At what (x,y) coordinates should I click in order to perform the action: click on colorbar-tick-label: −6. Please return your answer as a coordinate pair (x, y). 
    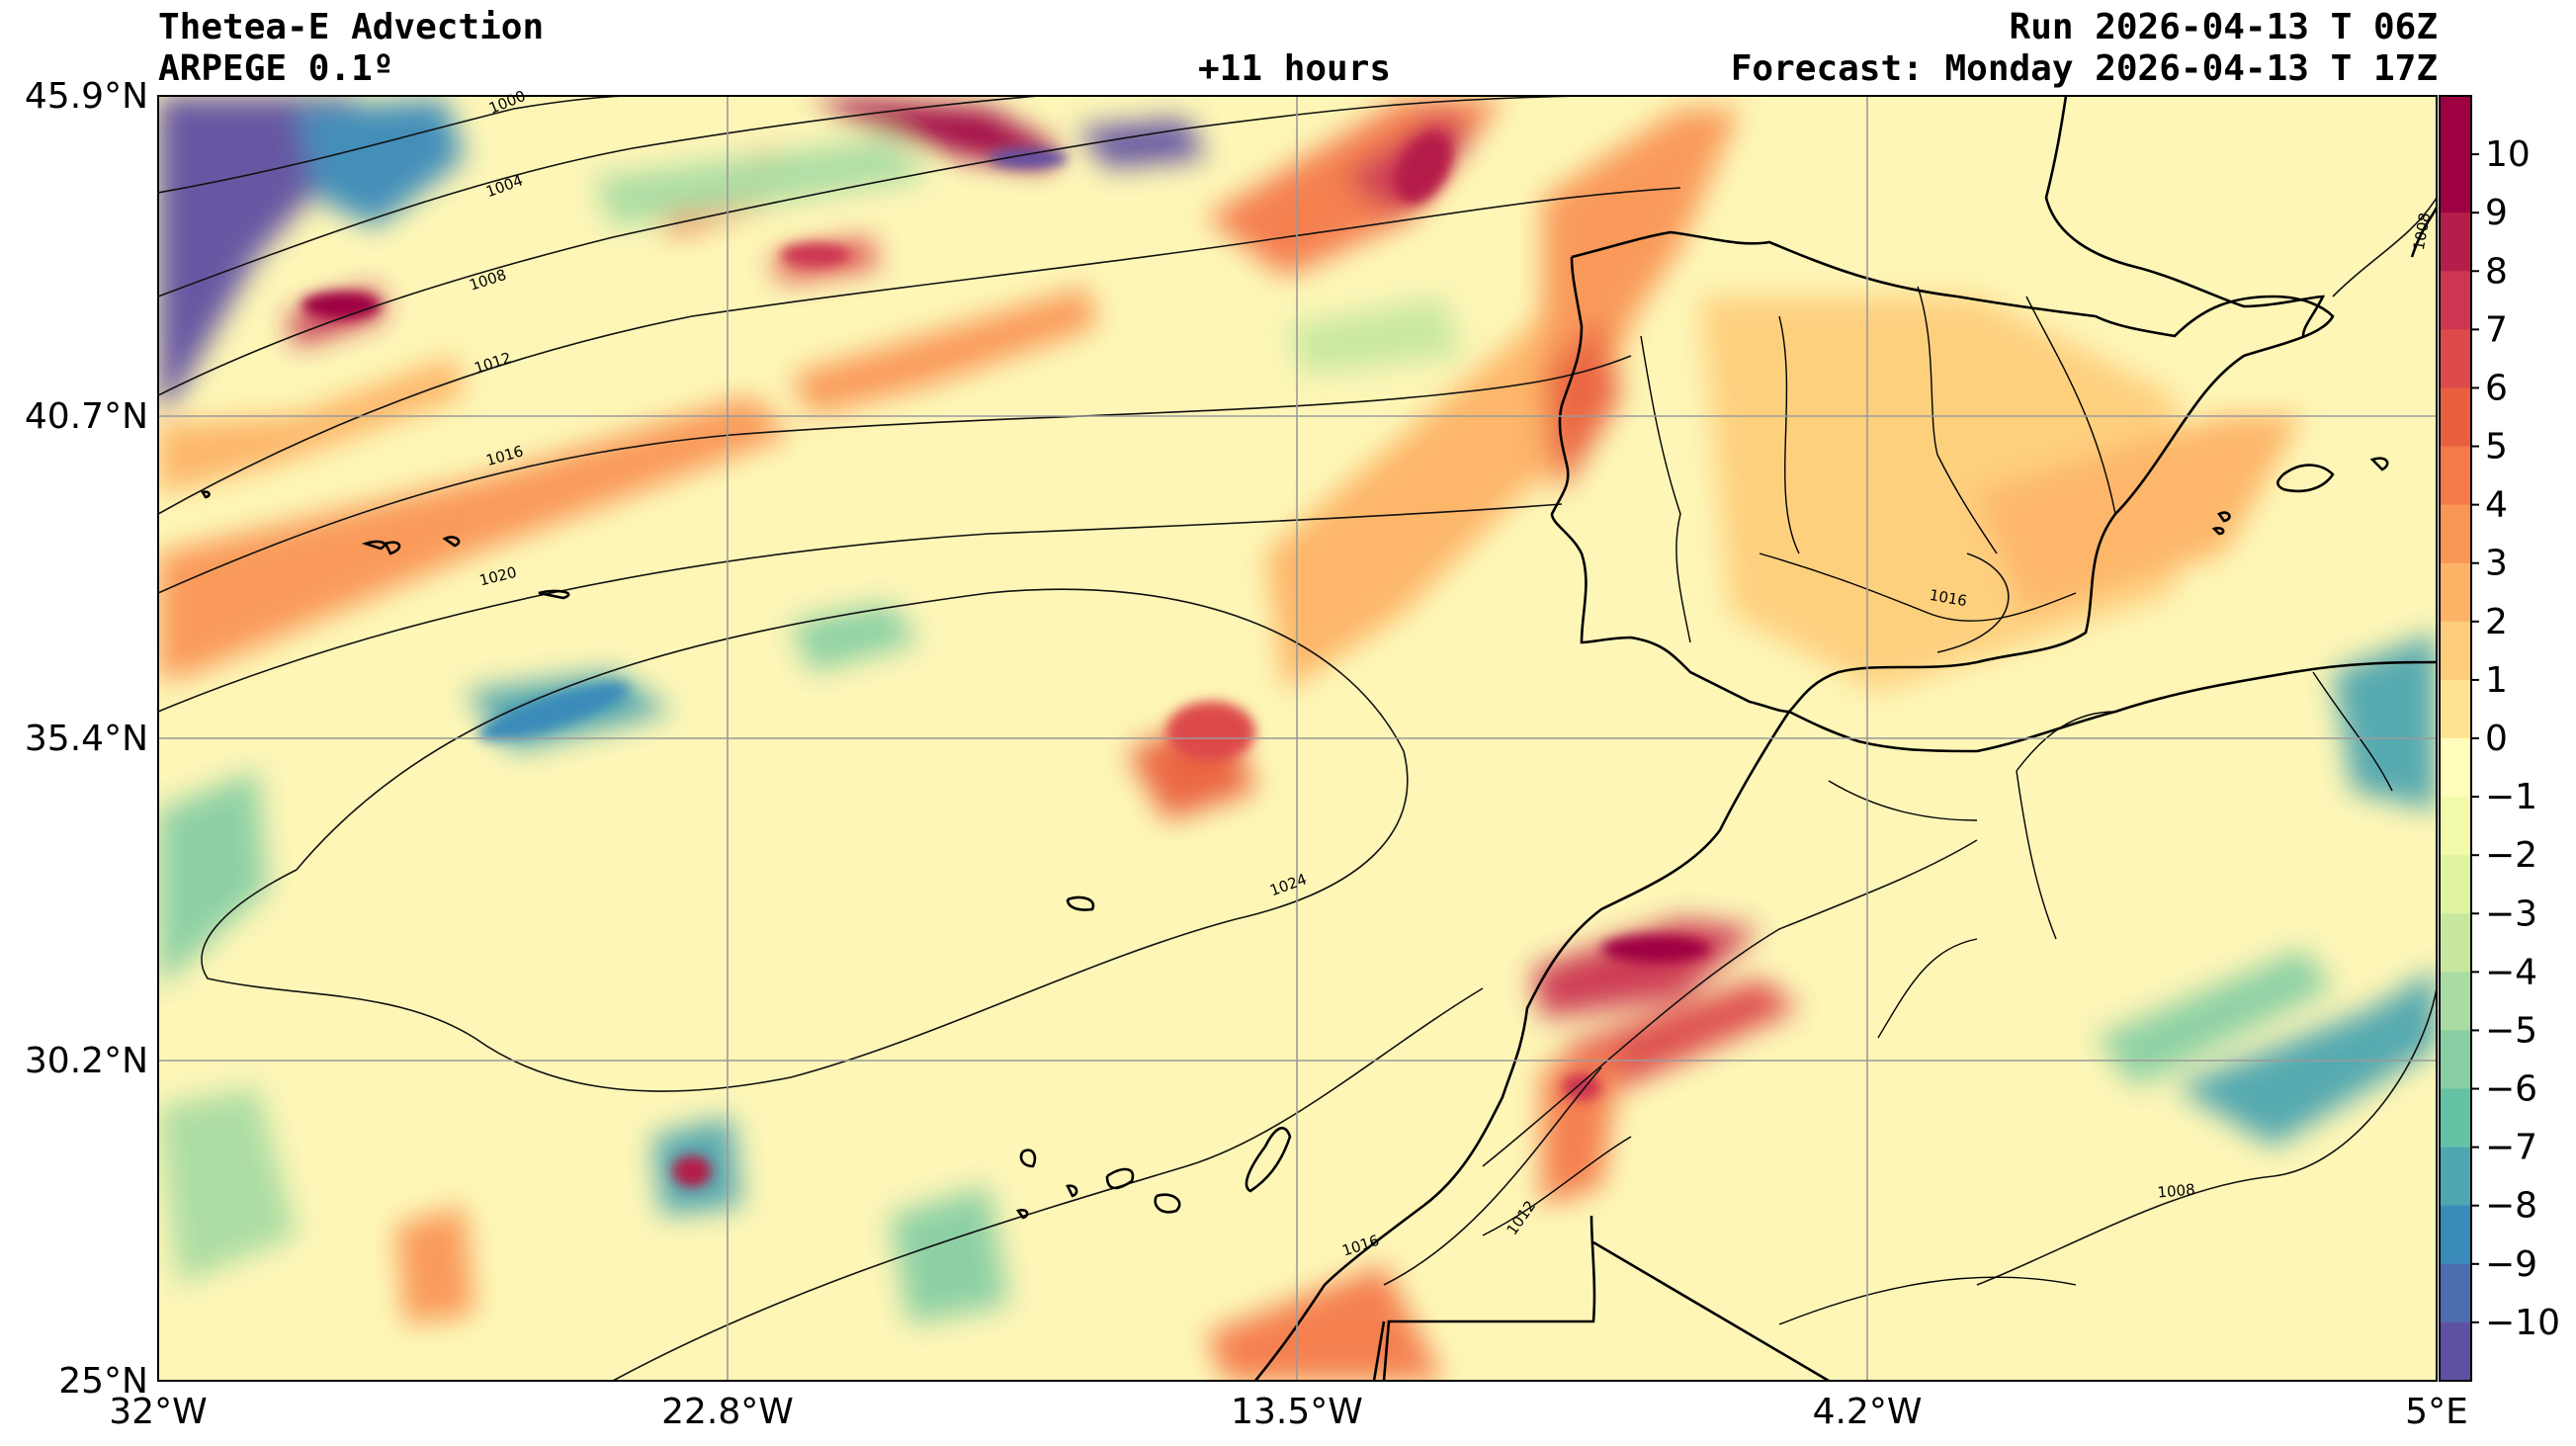
    Looking at the image, I should click on (2511, 1089).